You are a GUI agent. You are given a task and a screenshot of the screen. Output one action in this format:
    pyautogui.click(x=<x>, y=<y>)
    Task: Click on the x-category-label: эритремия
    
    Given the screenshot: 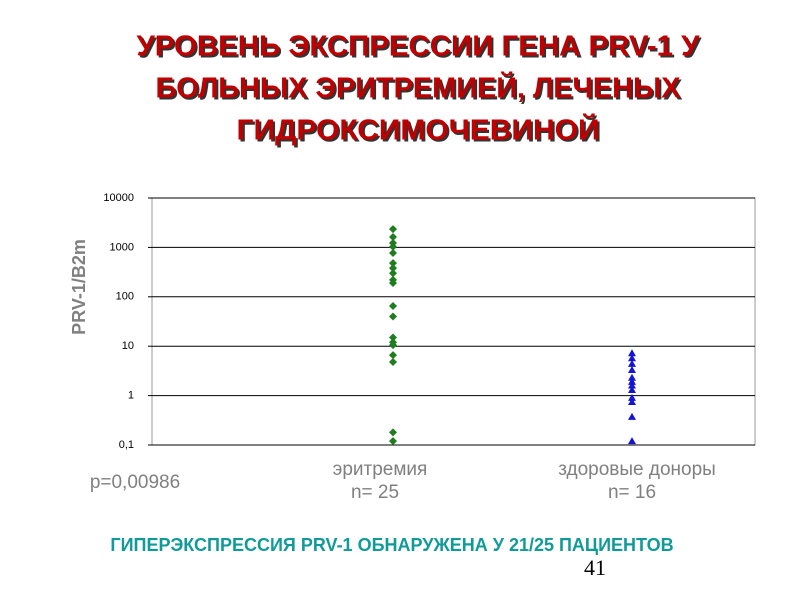 What is the action you would take?
    pyautogui.click(x=380, y=469)
    